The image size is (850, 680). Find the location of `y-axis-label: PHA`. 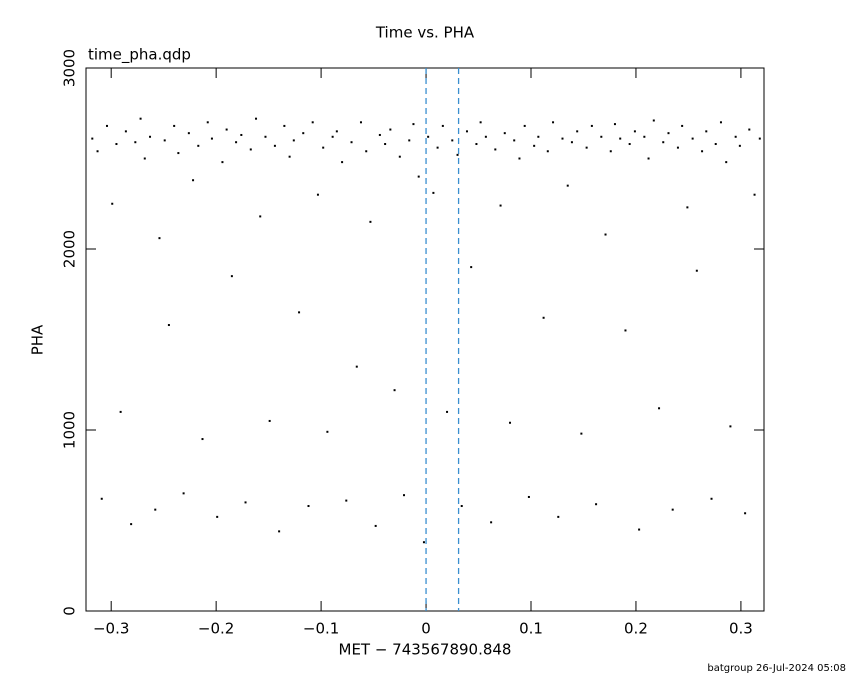

y-axis-label: PHA is located at coordinates (38, 339).